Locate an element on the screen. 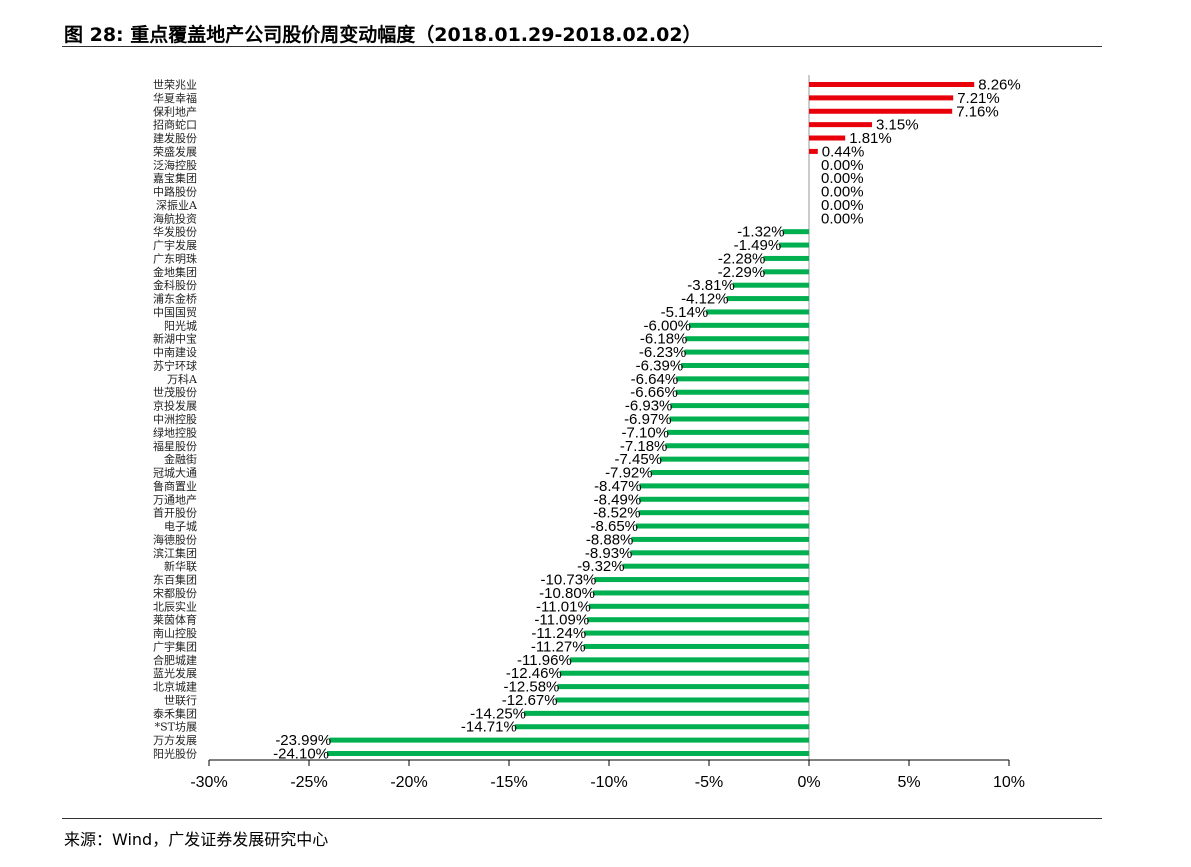 The width and height of the screenshot is (1191, 867). data-label: -6.66% is located at coordinates (654, 392).